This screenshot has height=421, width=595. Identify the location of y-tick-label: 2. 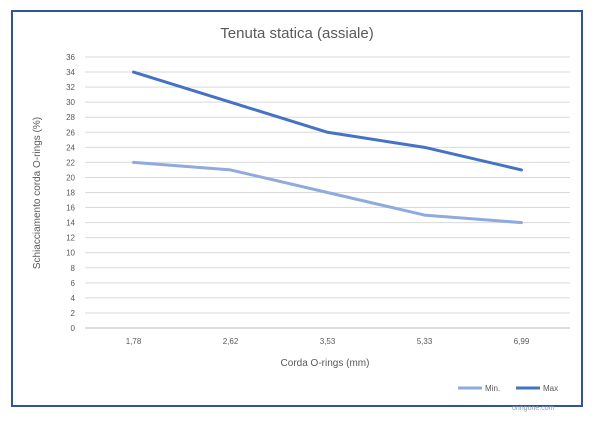
(73, 313).